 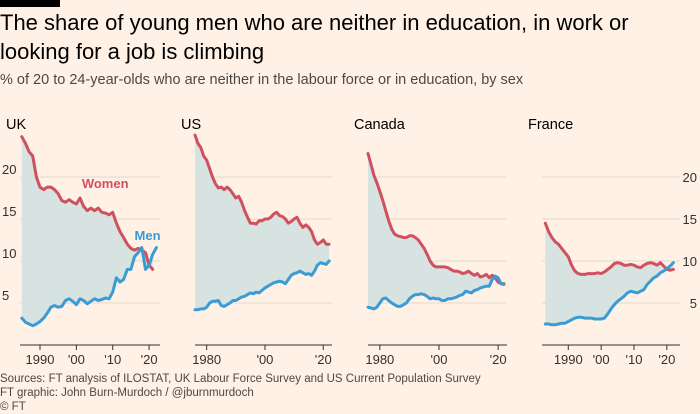 What do you see at coordinates (262, 189) in the screenshot?
I see `us-women-line` at bounding box center [262, 189].